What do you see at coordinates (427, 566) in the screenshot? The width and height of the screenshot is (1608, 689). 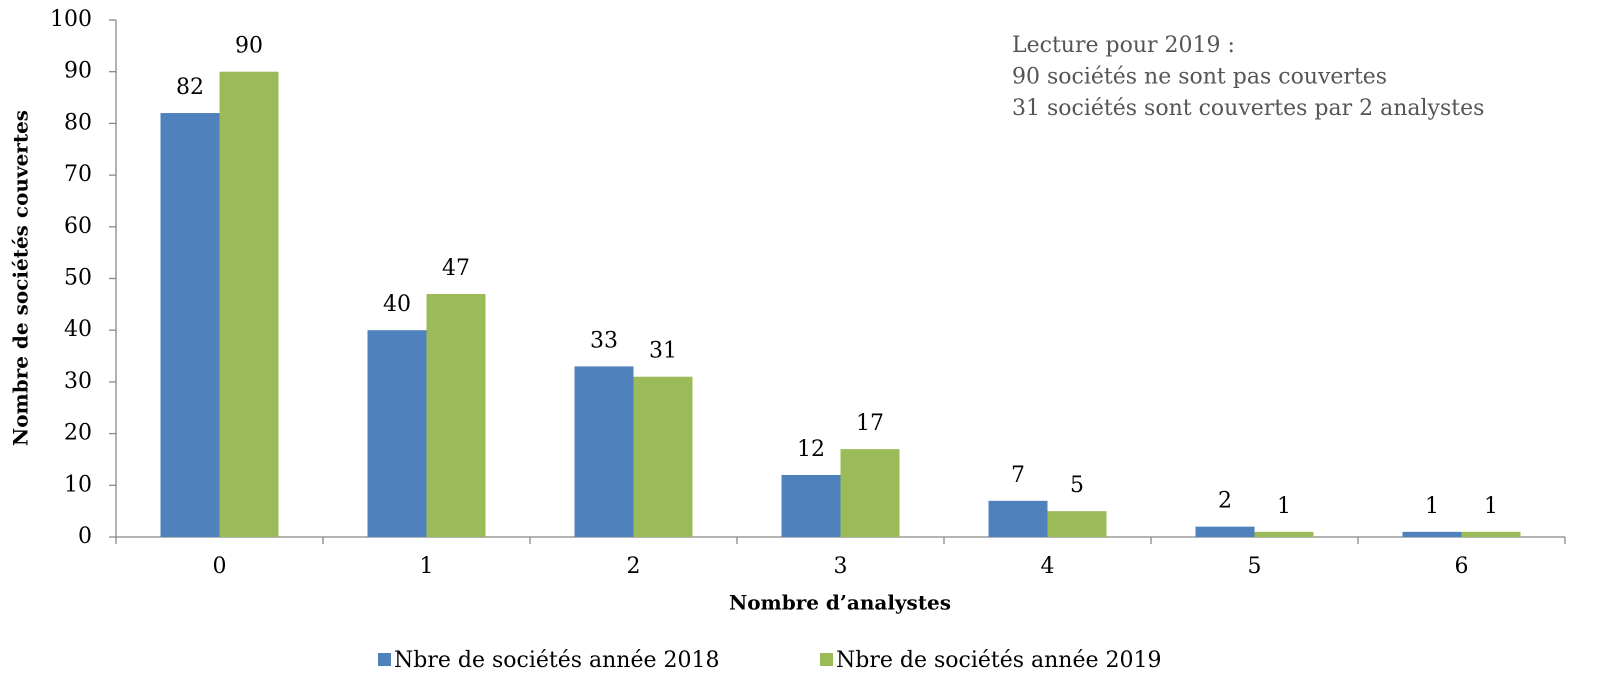 I see `x-tick-label: 1` at bounding box center [427, 566].